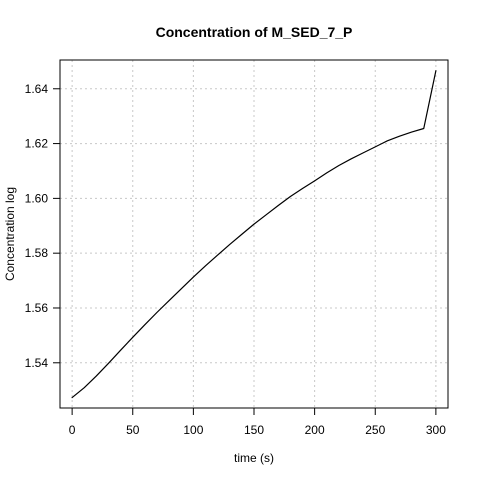 The width and height of the screenshot is (480, 480). What do you see at coordinates (72, 430) in the screenshot?
I see `x-tick-label: 0` at bounding box center [72, 430].